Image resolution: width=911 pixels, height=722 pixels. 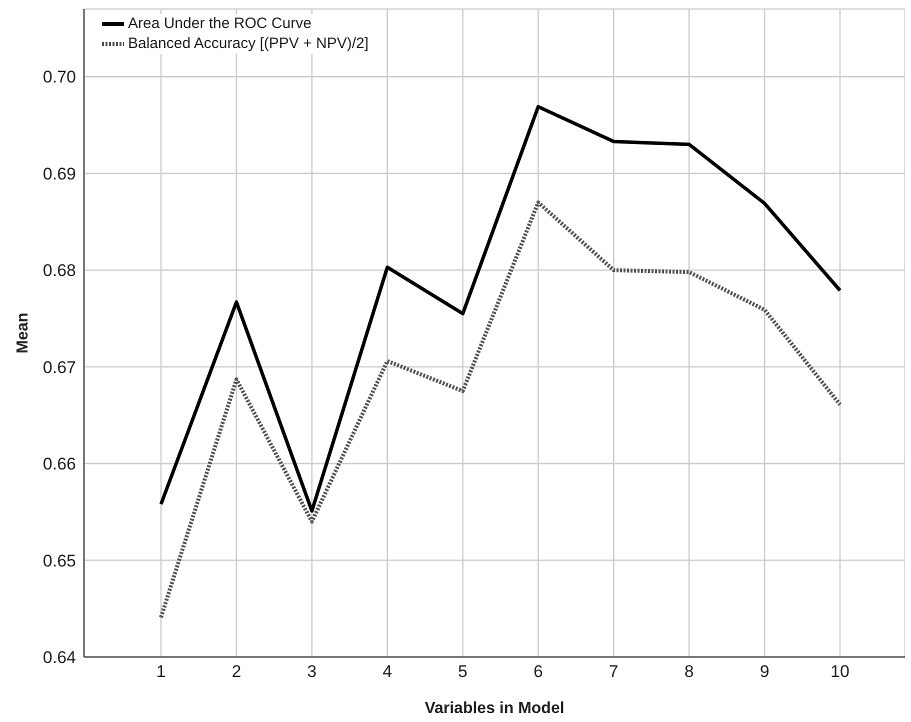 What do you see at coordinates (494, 708) in the screenshot?
I see `x-axis-title: Variables in Model` at bounding box center [494, 708].